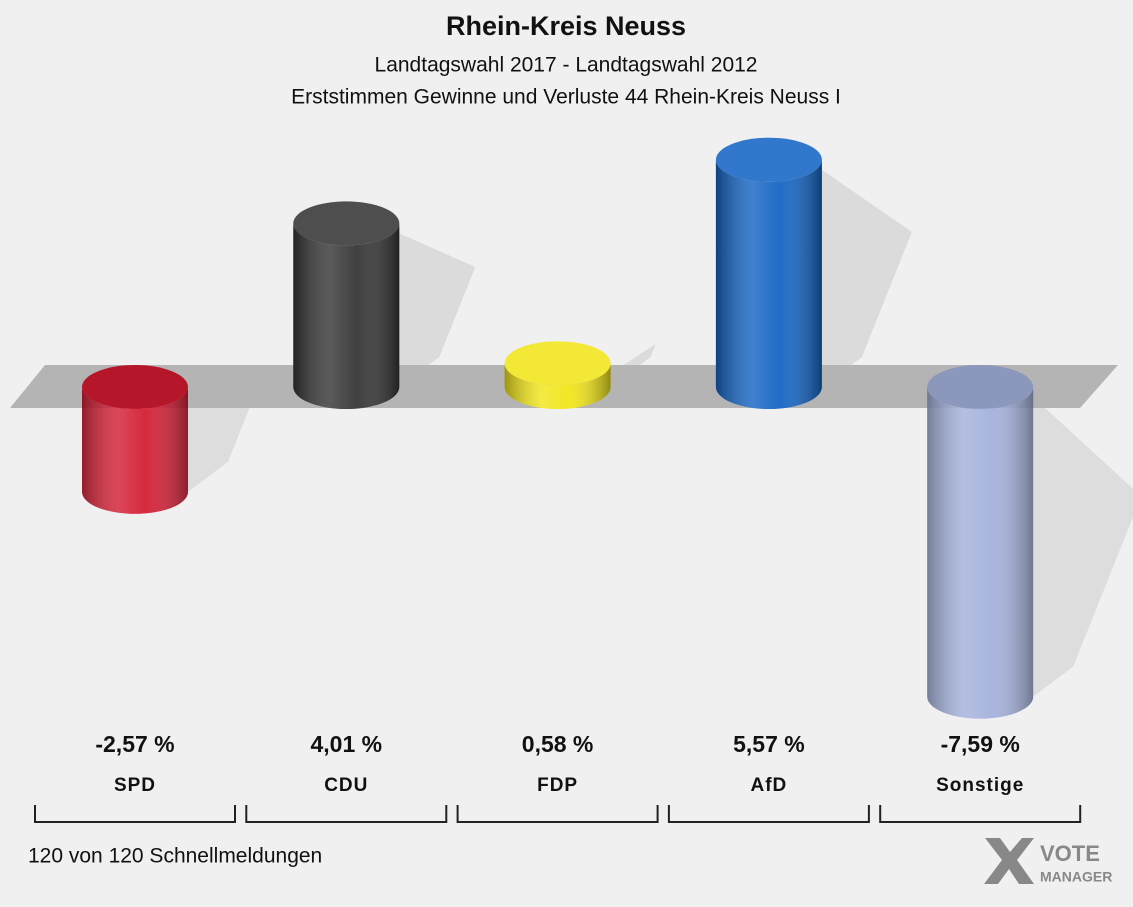 This screenshot has width=1133, height=907. What do you see at coordinates (346, 744) in the screenshot?
I see `value-label: 4,01 %` at bounding box center [346, 744].